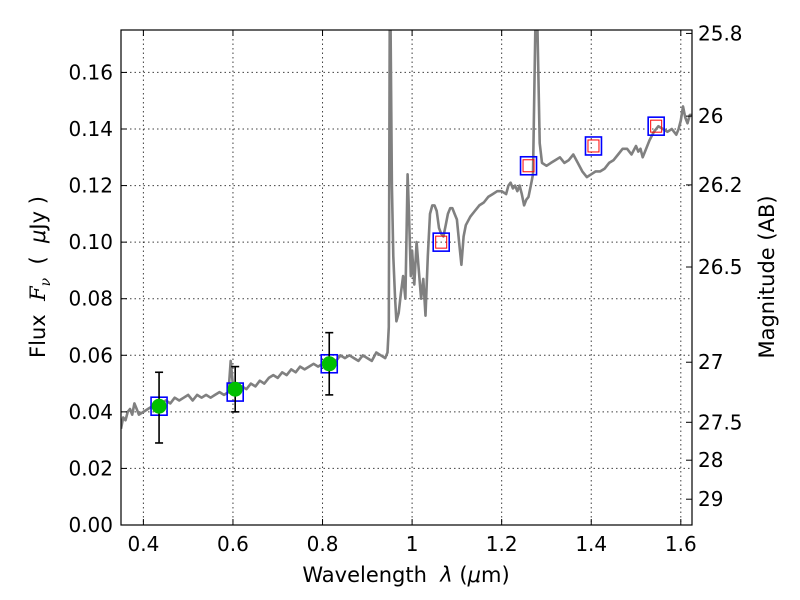 The width and height of the screenshot is (800, 600). I want to click on magnitude-tick-label: 27.5, so click(720, 422).